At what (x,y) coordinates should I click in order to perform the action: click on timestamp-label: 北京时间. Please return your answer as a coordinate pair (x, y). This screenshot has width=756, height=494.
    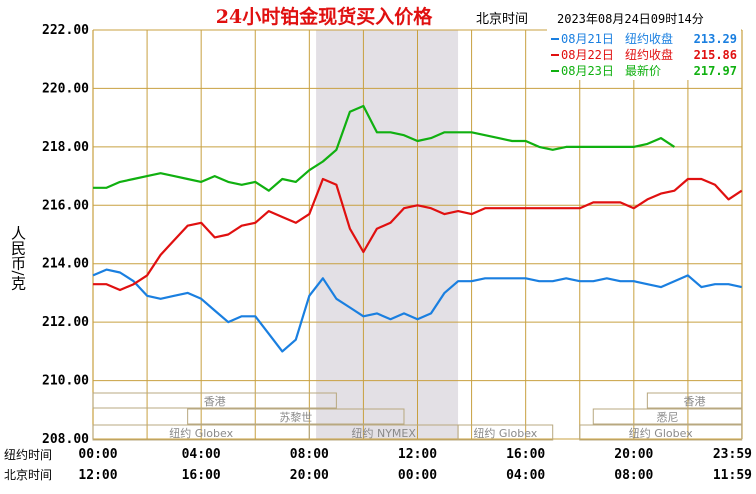
    Looking at the image, I should click on (502, 19).